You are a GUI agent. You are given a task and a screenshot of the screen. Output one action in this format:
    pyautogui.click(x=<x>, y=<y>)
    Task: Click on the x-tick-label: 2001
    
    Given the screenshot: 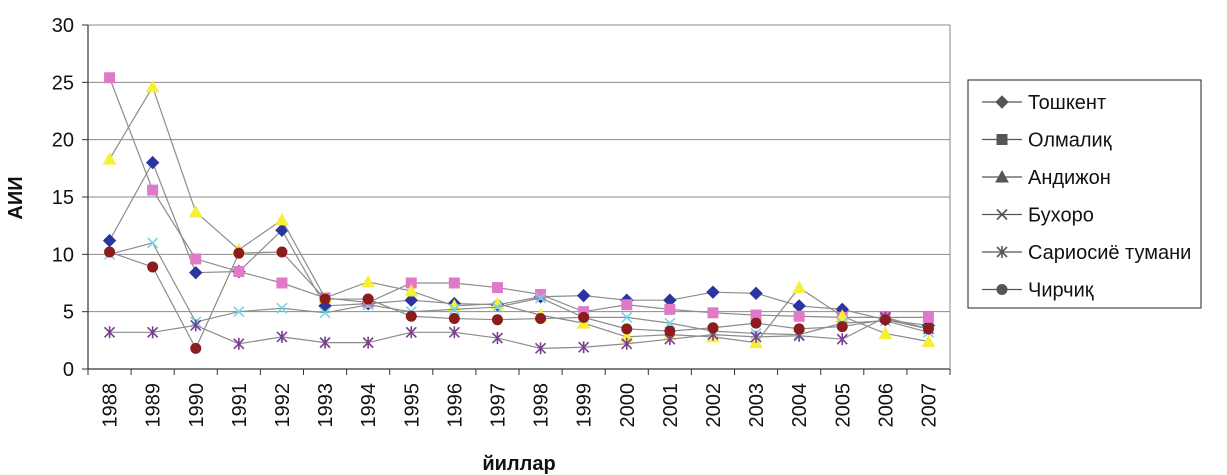 What is the action you would take?
    pyautogui.click(x=671, y=405)
    